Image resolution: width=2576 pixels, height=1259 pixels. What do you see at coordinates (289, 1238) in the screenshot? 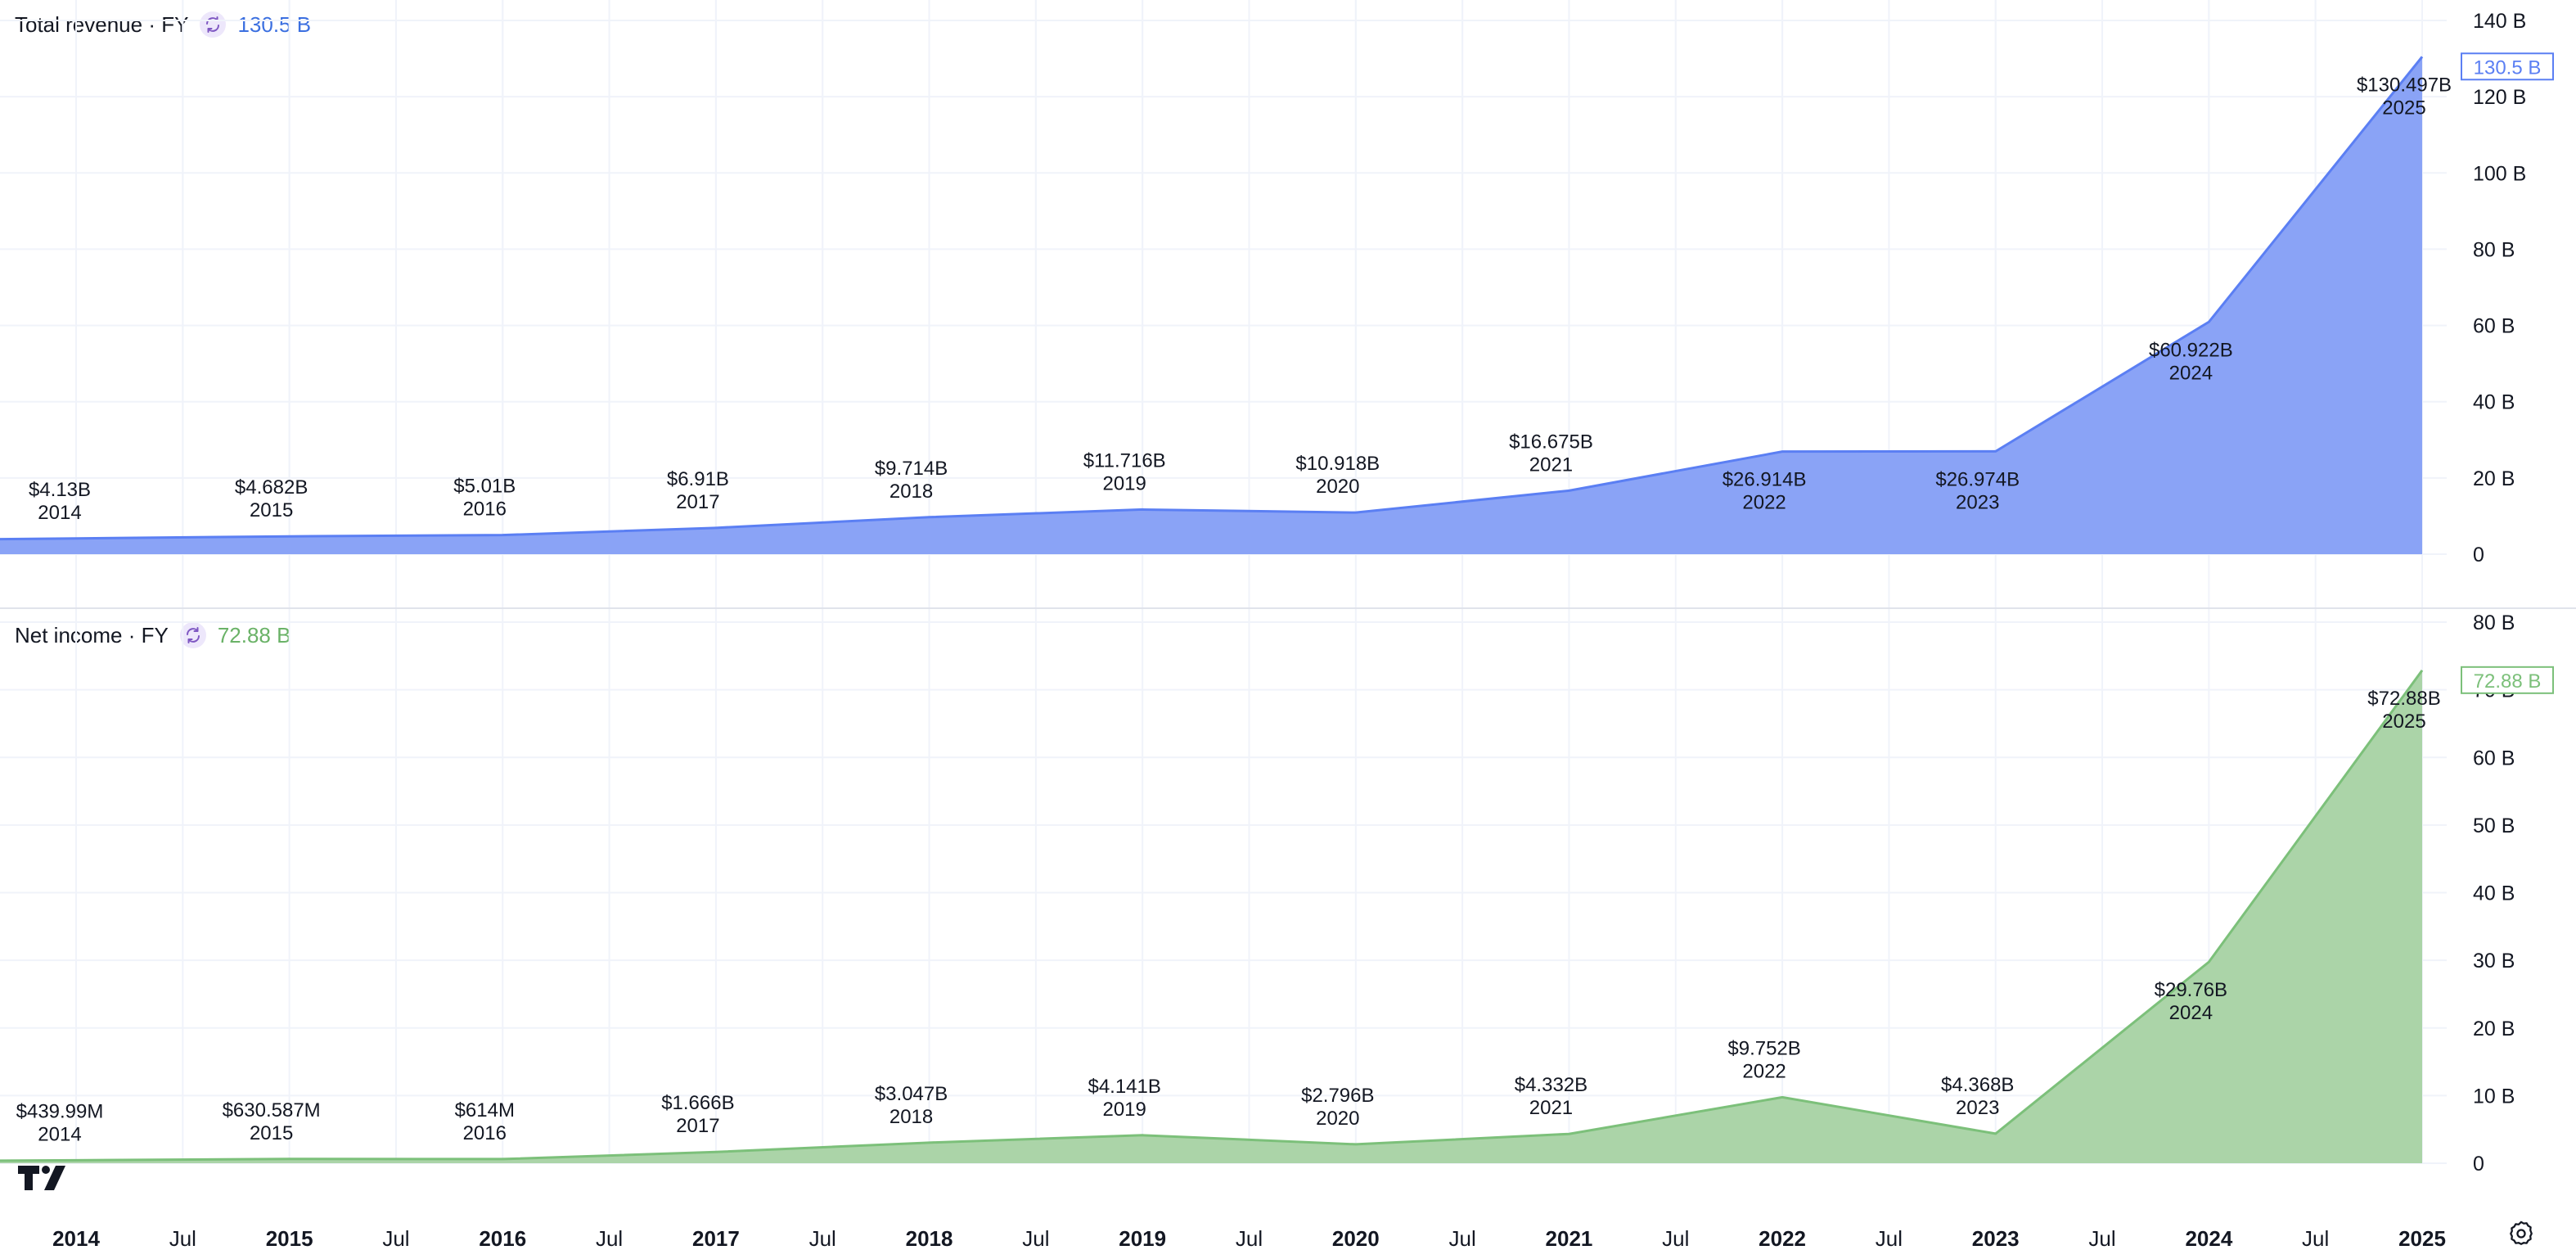
I see `x-tick-label: 2015` at bounding box center [289, 1238].